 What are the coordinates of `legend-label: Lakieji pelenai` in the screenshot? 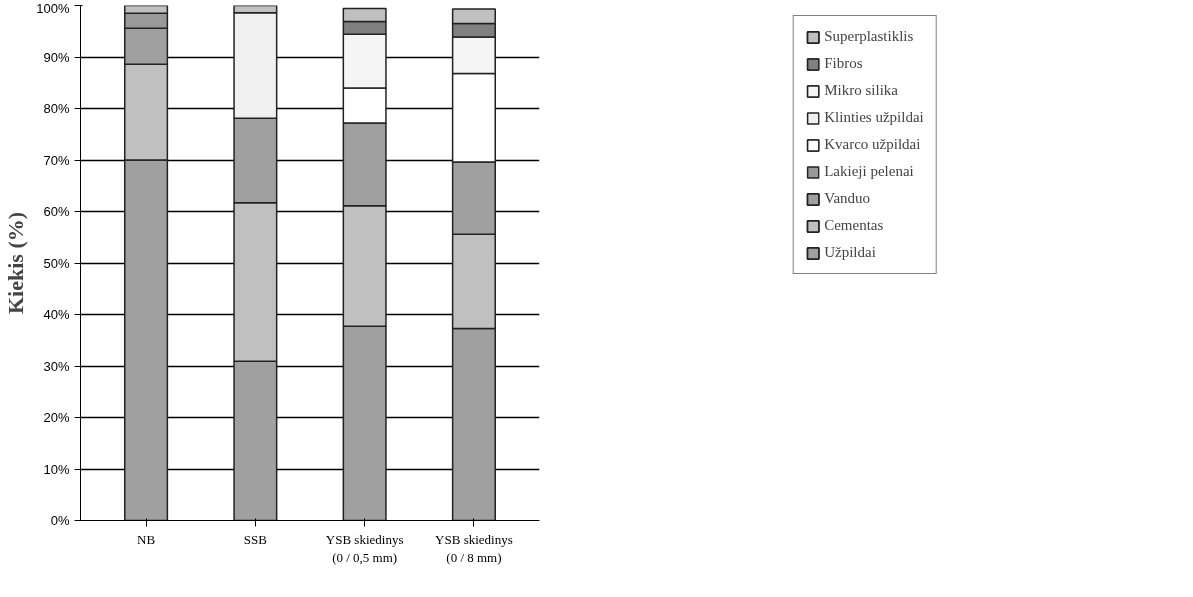 It's located at (869, 171).